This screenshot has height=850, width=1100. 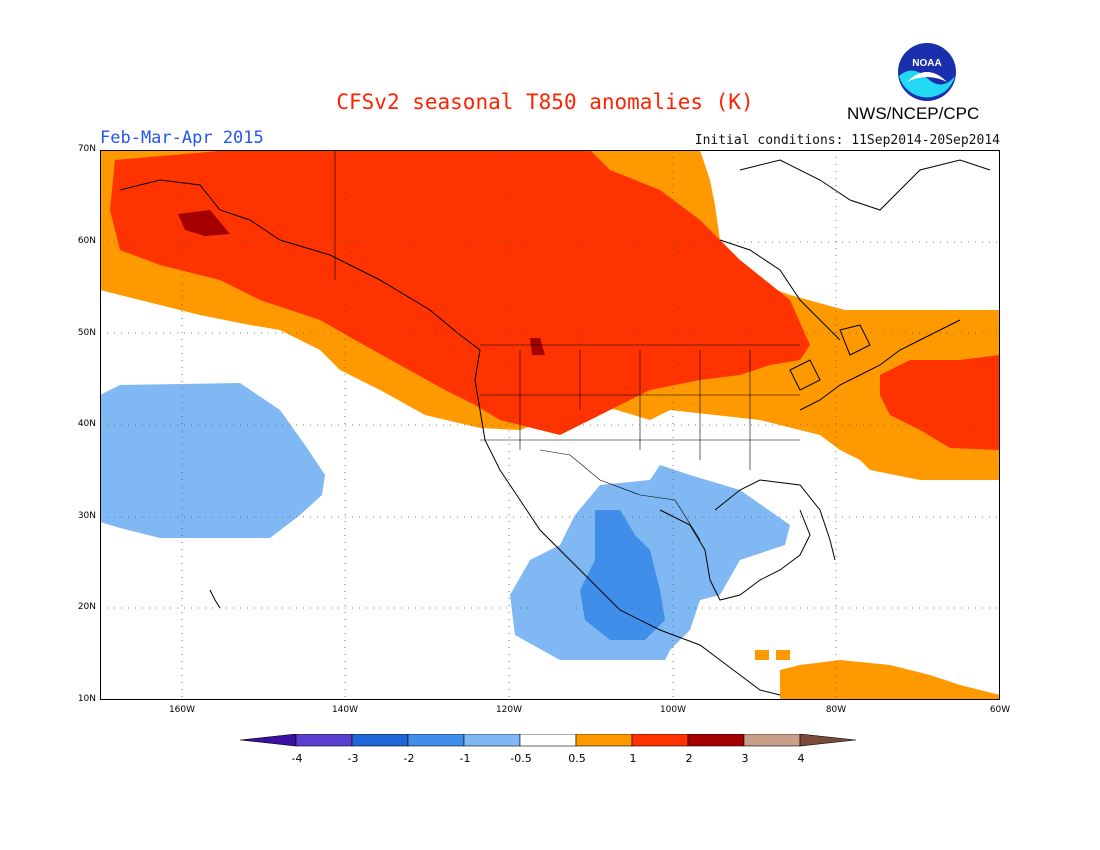 I want to click on lon-label-100w: 100W, so click(x=673, y=710).